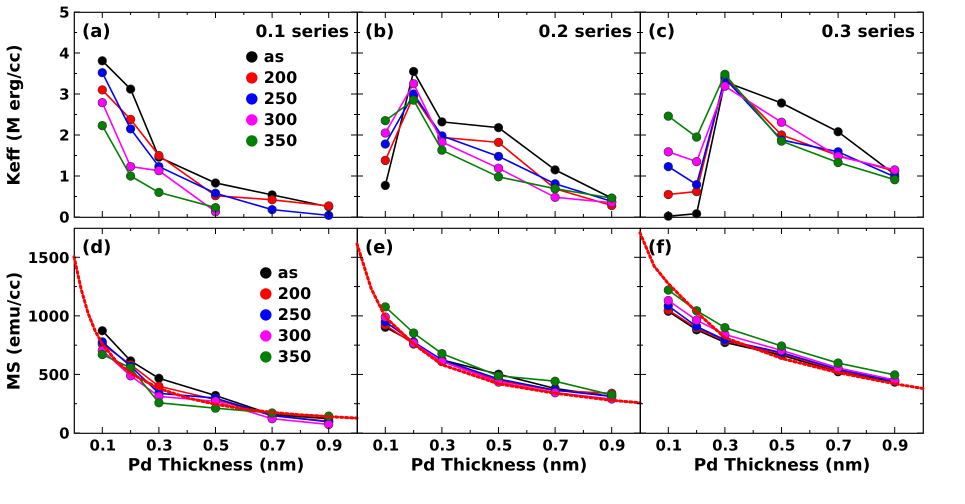 The width and height of the screenshot is (965, 504). What do you see at coordinates (49, 316) in the screenshot?
I see `y-tick-label: 1000` at bounding box center [49, 316].